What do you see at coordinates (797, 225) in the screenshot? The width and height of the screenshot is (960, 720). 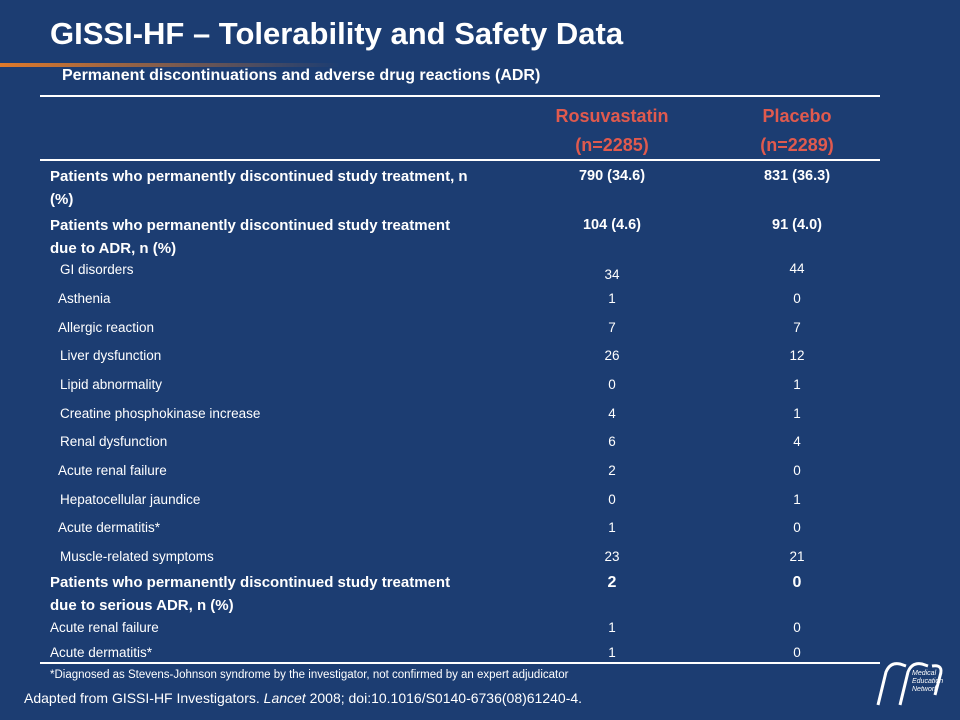 I see `cell: 91 (4.0)` at bounding box center [797, 225].